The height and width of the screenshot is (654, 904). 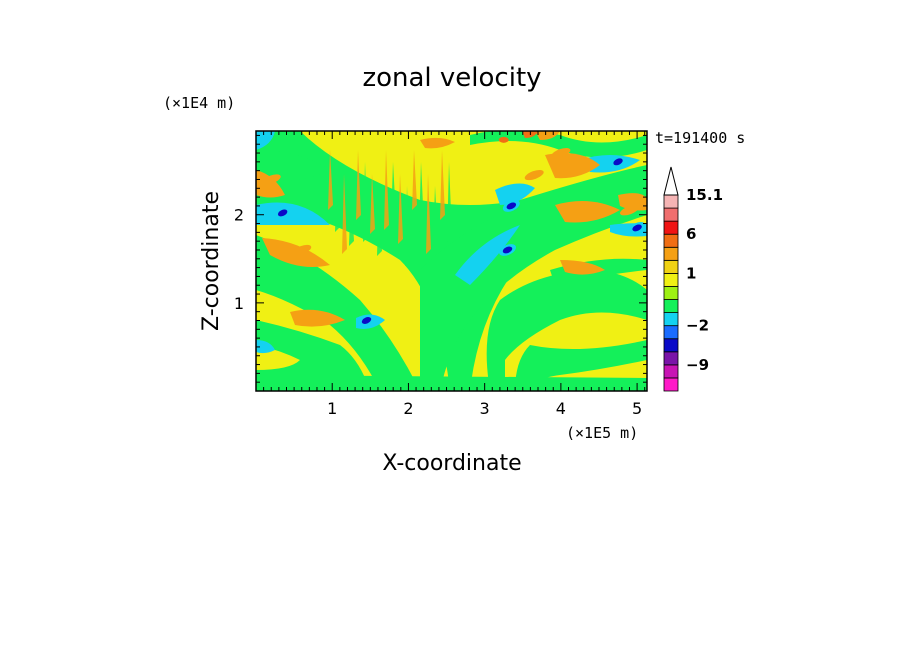 What do you see at coordinates (451, 463) in the screenshot?
I see `x-axis-label: X-coordinate` at bounding box center [451, 463].